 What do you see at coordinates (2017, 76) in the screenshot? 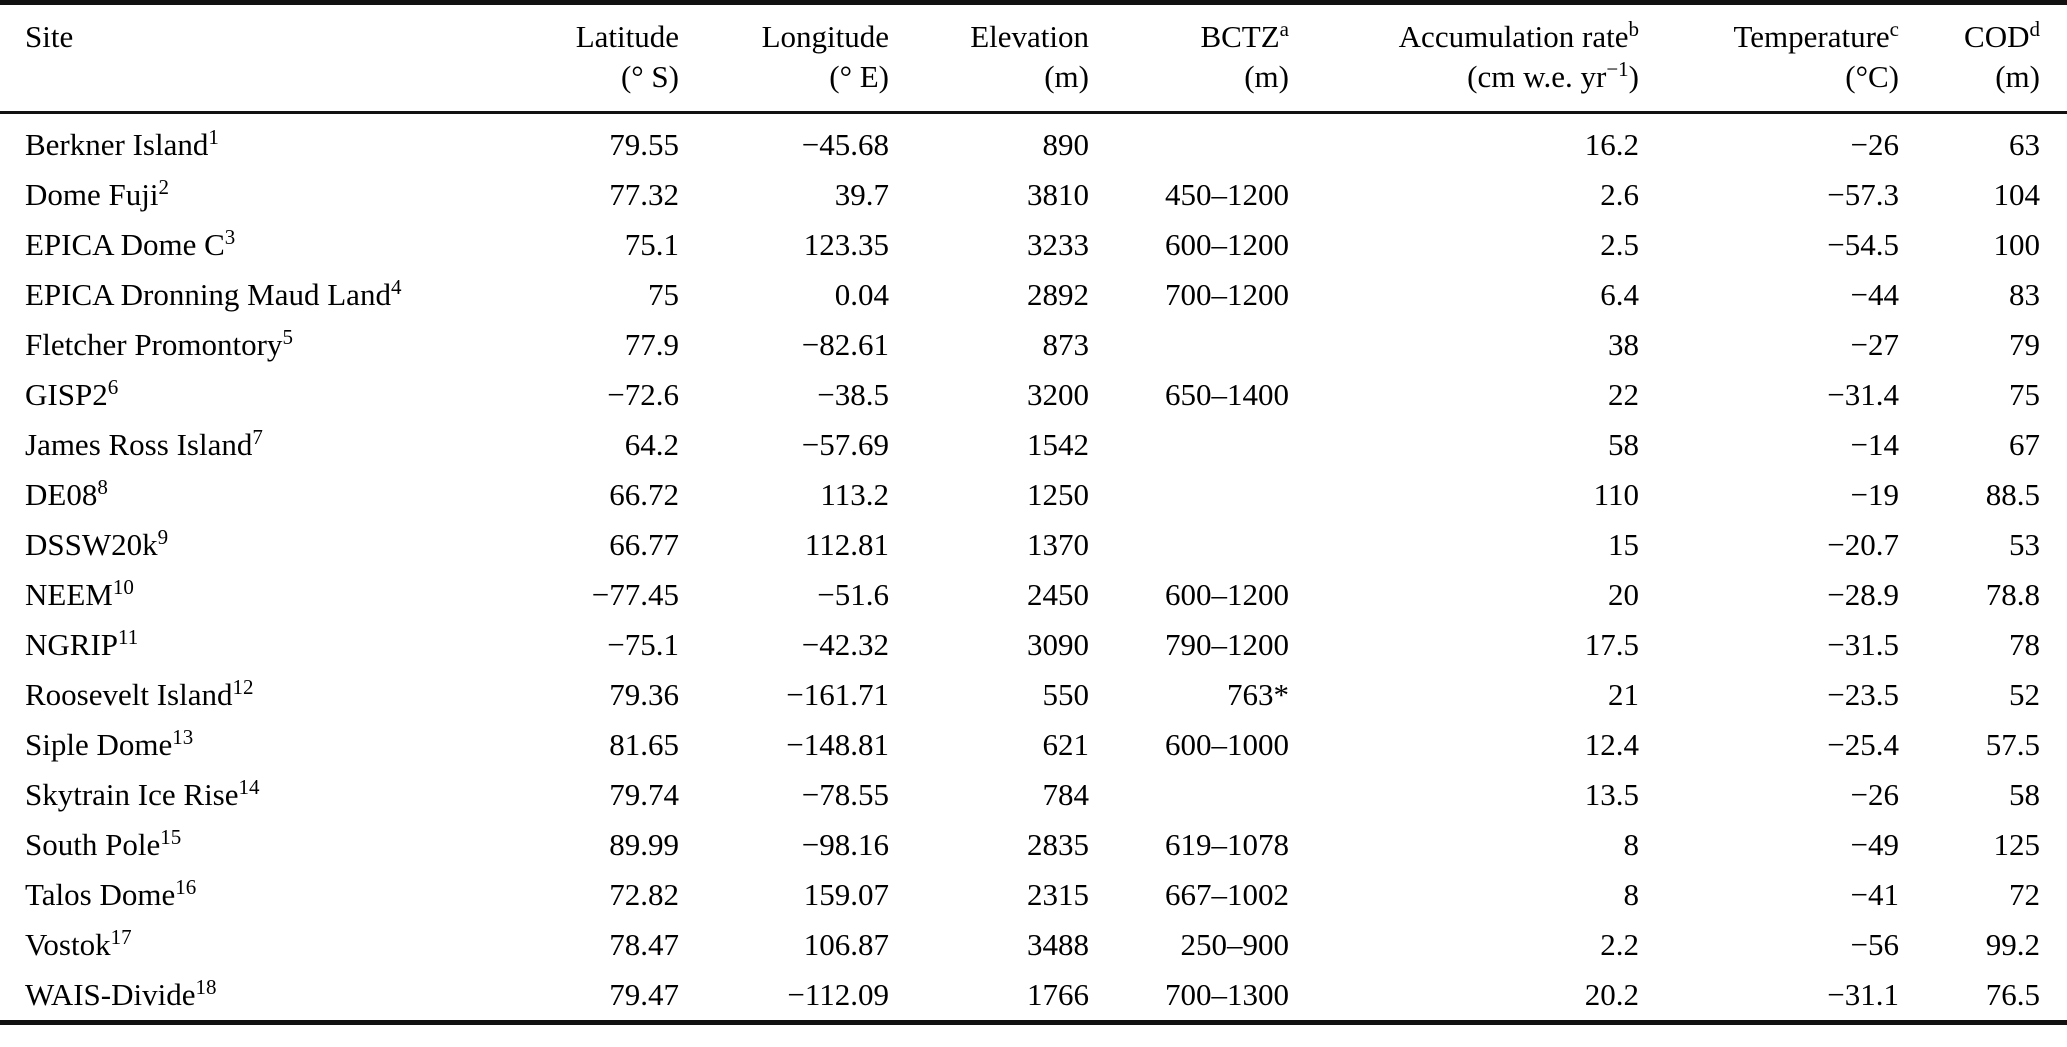
I see `unit-cod-text: (m)` at bounding box center [2017, 76].